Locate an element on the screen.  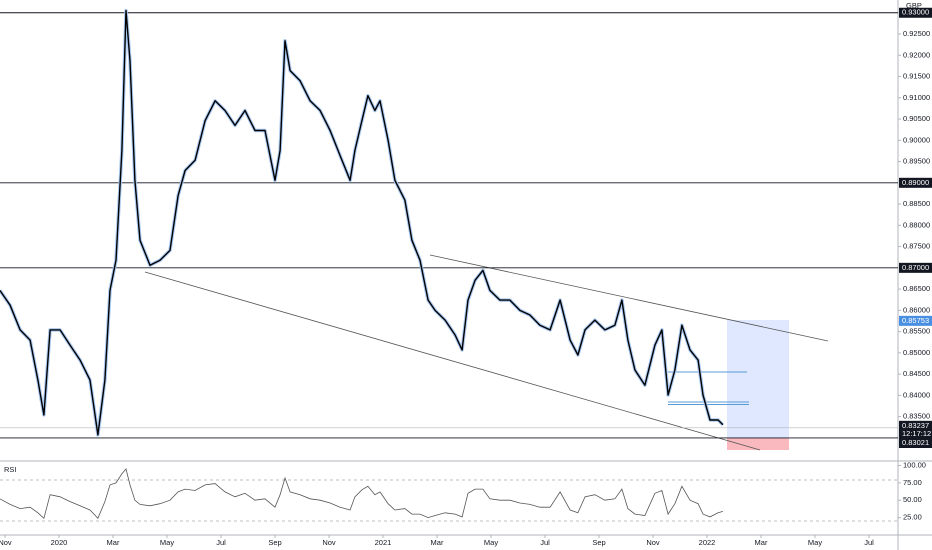
x-tick-label: 2022 is located at coordinates (707, 542).